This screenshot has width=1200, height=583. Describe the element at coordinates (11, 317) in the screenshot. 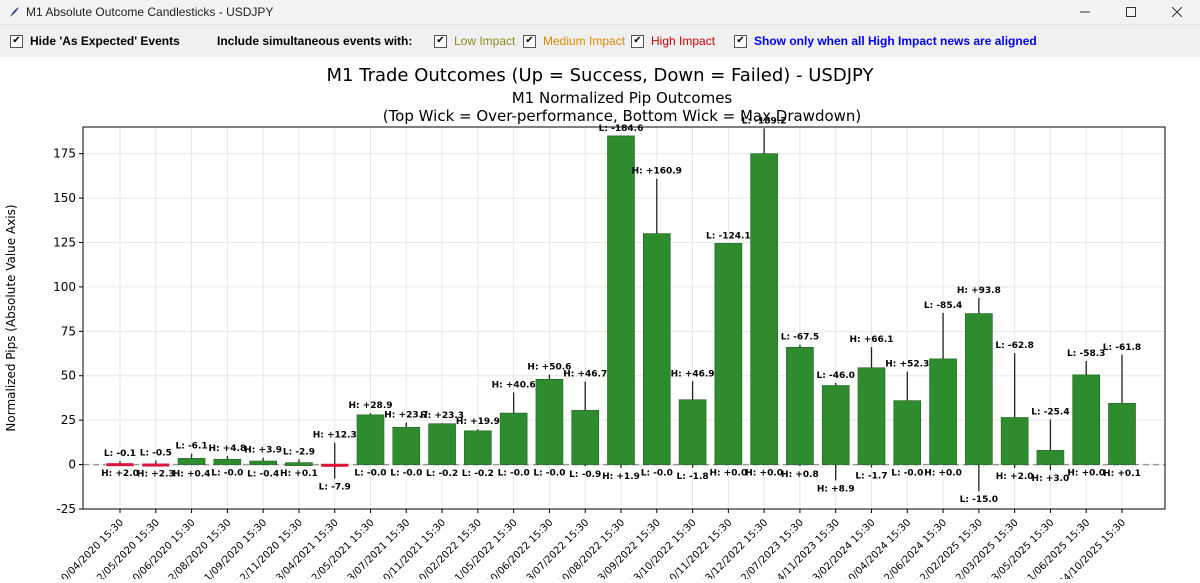

I see `y-axis-label: Normalized Pips (Absolute Value Axis)` at that location.